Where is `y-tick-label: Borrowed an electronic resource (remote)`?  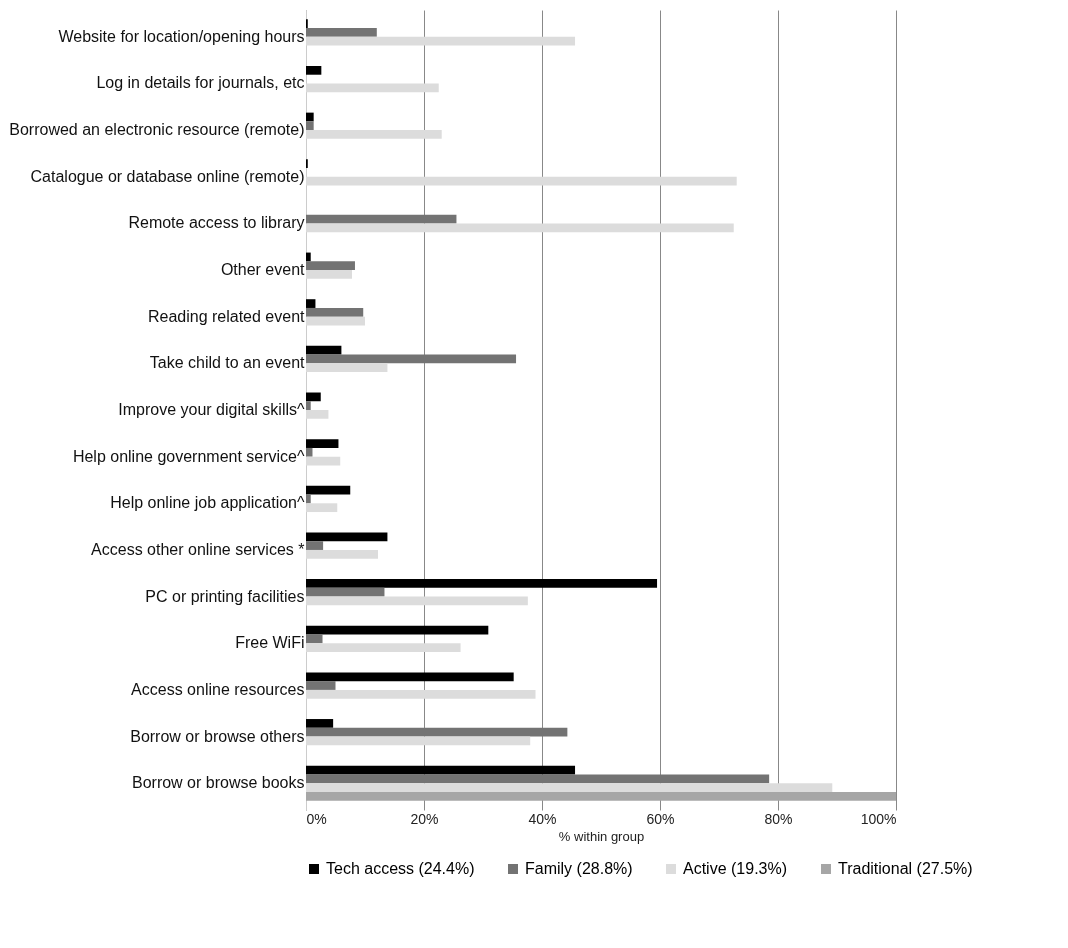 y-tick-label: Borrowed an electronic resource (remote) is located at coordinates (157, 130).